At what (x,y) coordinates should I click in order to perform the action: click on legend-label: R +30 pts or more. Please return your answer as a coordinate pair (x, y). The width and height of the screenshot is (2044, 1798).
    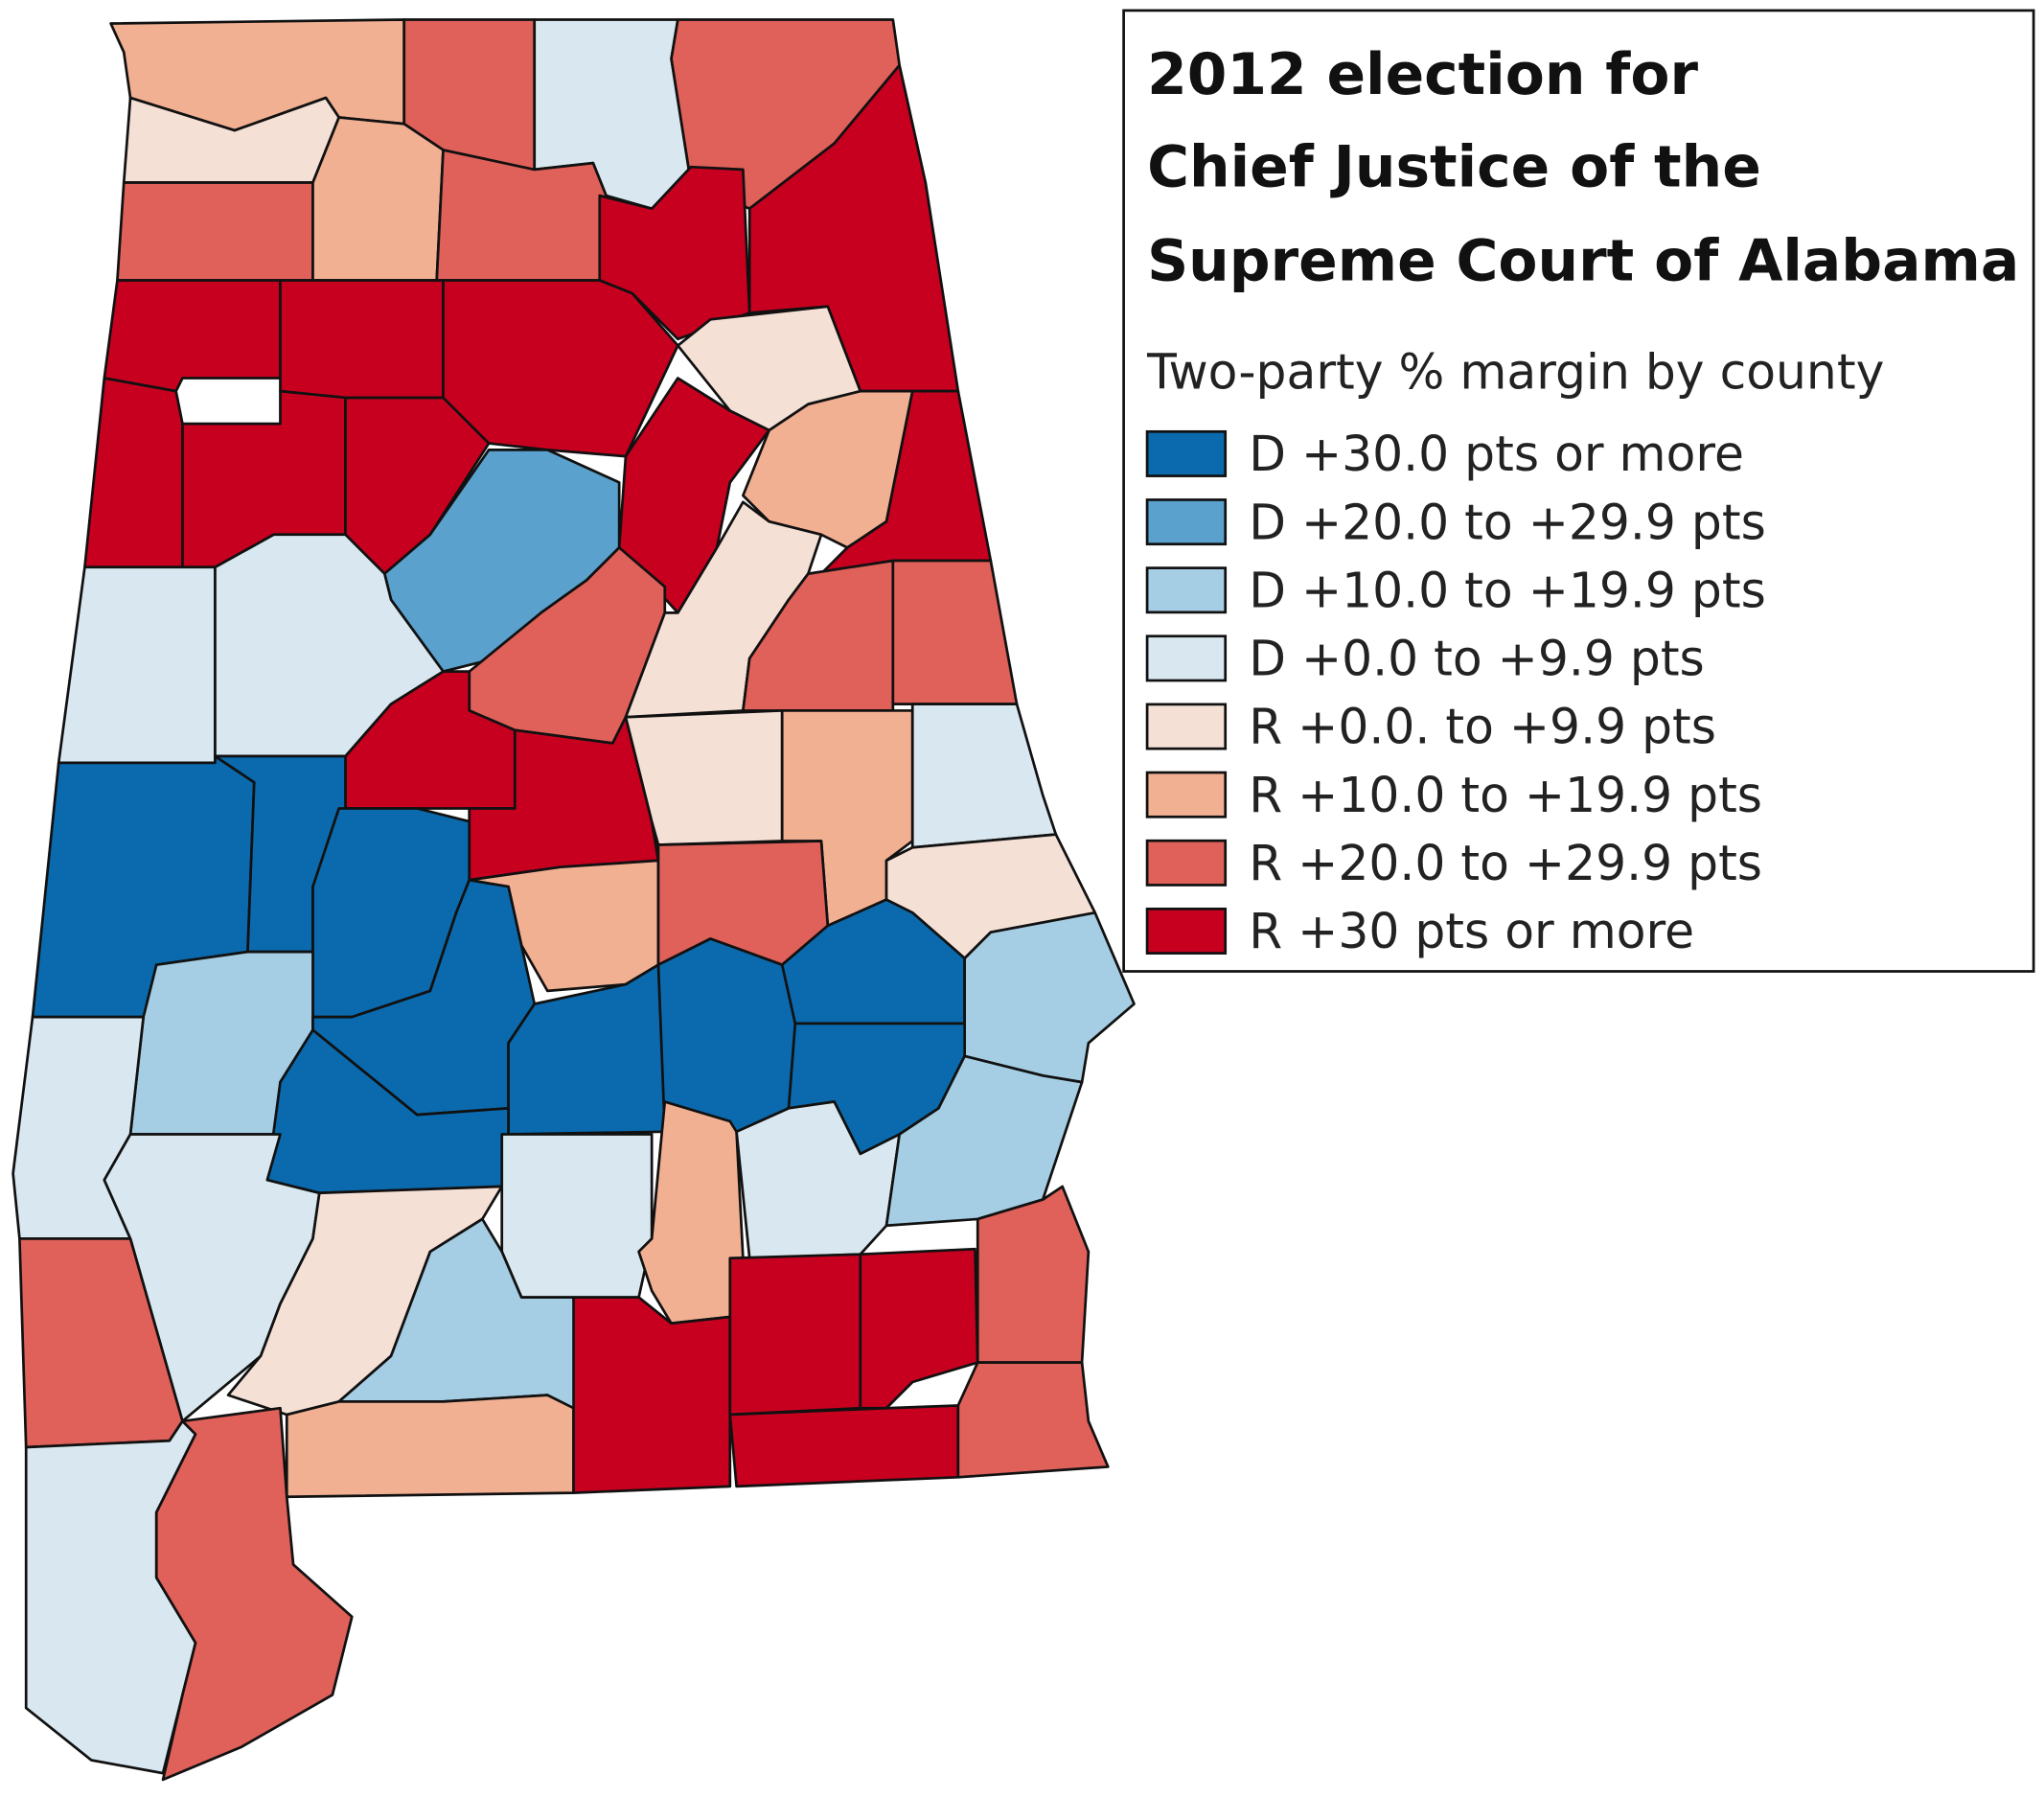
    Looking at the image, I should click on (1471, 931).